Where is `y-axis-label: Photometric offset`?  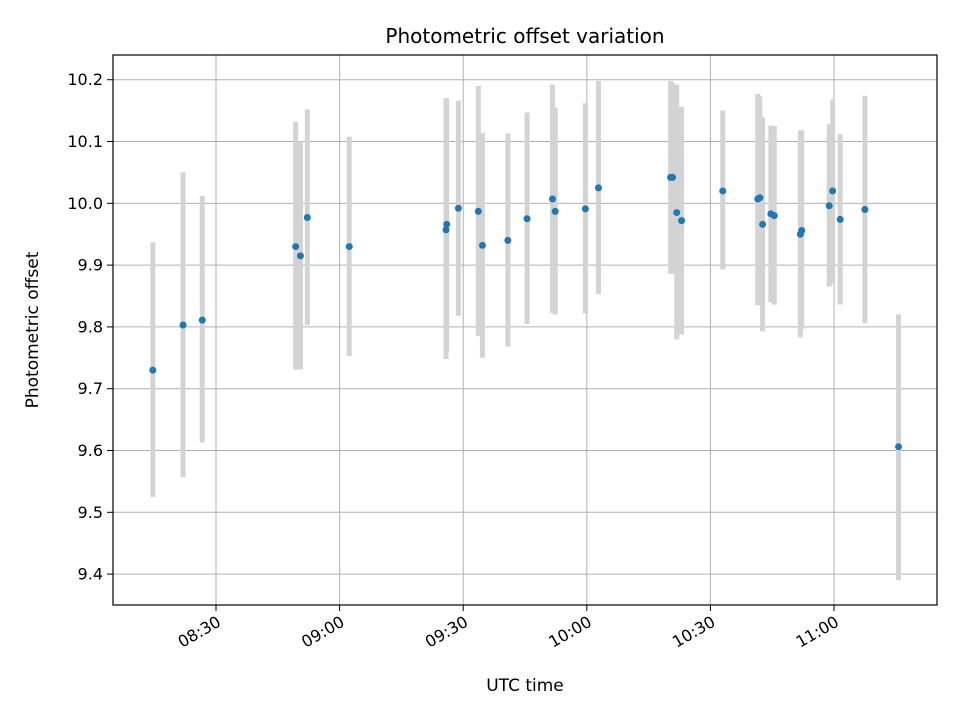
y-axis-label: Photometric offset is located at coordinates (33, 329).